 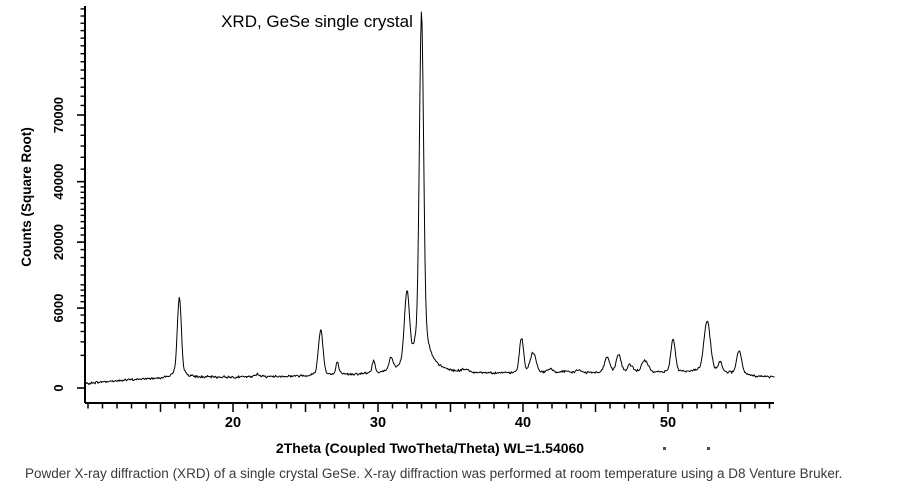 What do you see at coordinates (58, 308) in the screenshot?
I see `y-tick-label: 6000` at bounding box center [58, 308].